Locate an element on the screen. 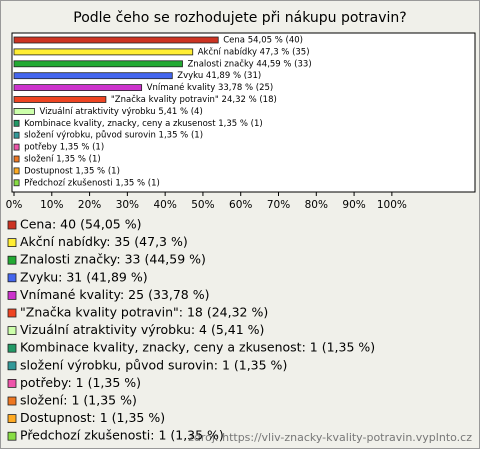  x-tick-label: 70% is located at coordinates (278, 205).